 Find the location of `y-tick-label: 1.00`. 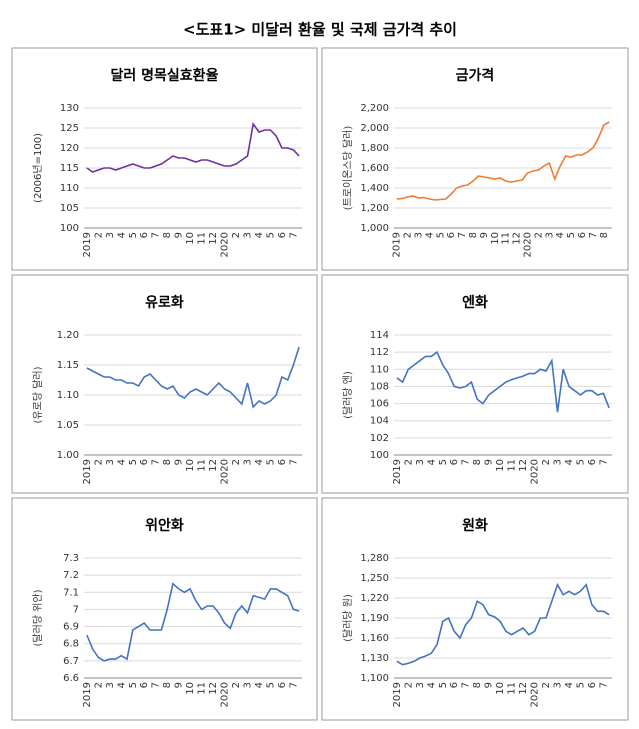

y-tick-label: 1.00 is located at coordinates (68, 455).